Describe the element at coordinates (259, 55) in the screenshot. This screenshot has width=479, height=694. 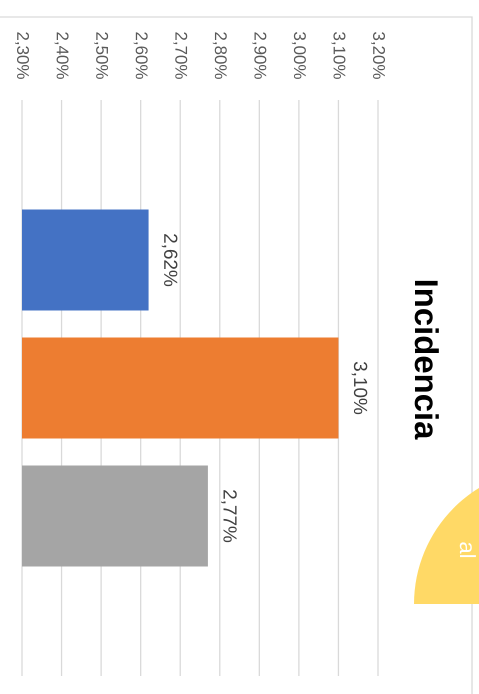
I see `x-tick-label: 2,90%` at that location.